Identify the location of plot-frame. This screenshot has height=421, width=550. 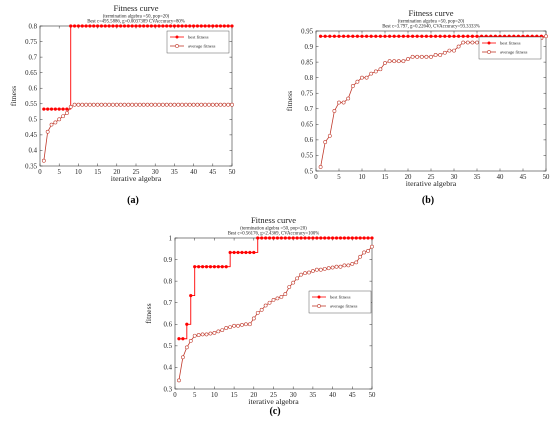
(273, 313).